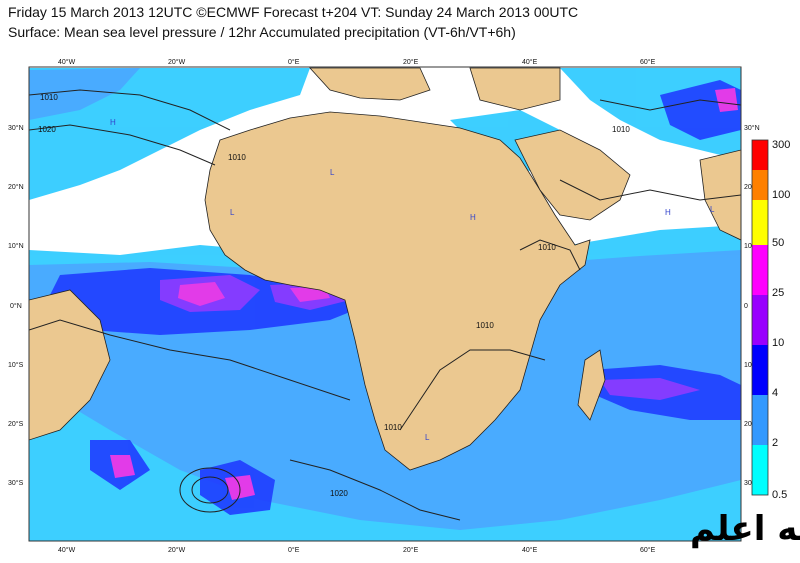  Describe the element at coordinates (781, 195) in the screenshot. I see `legend-label: 100` at that location.